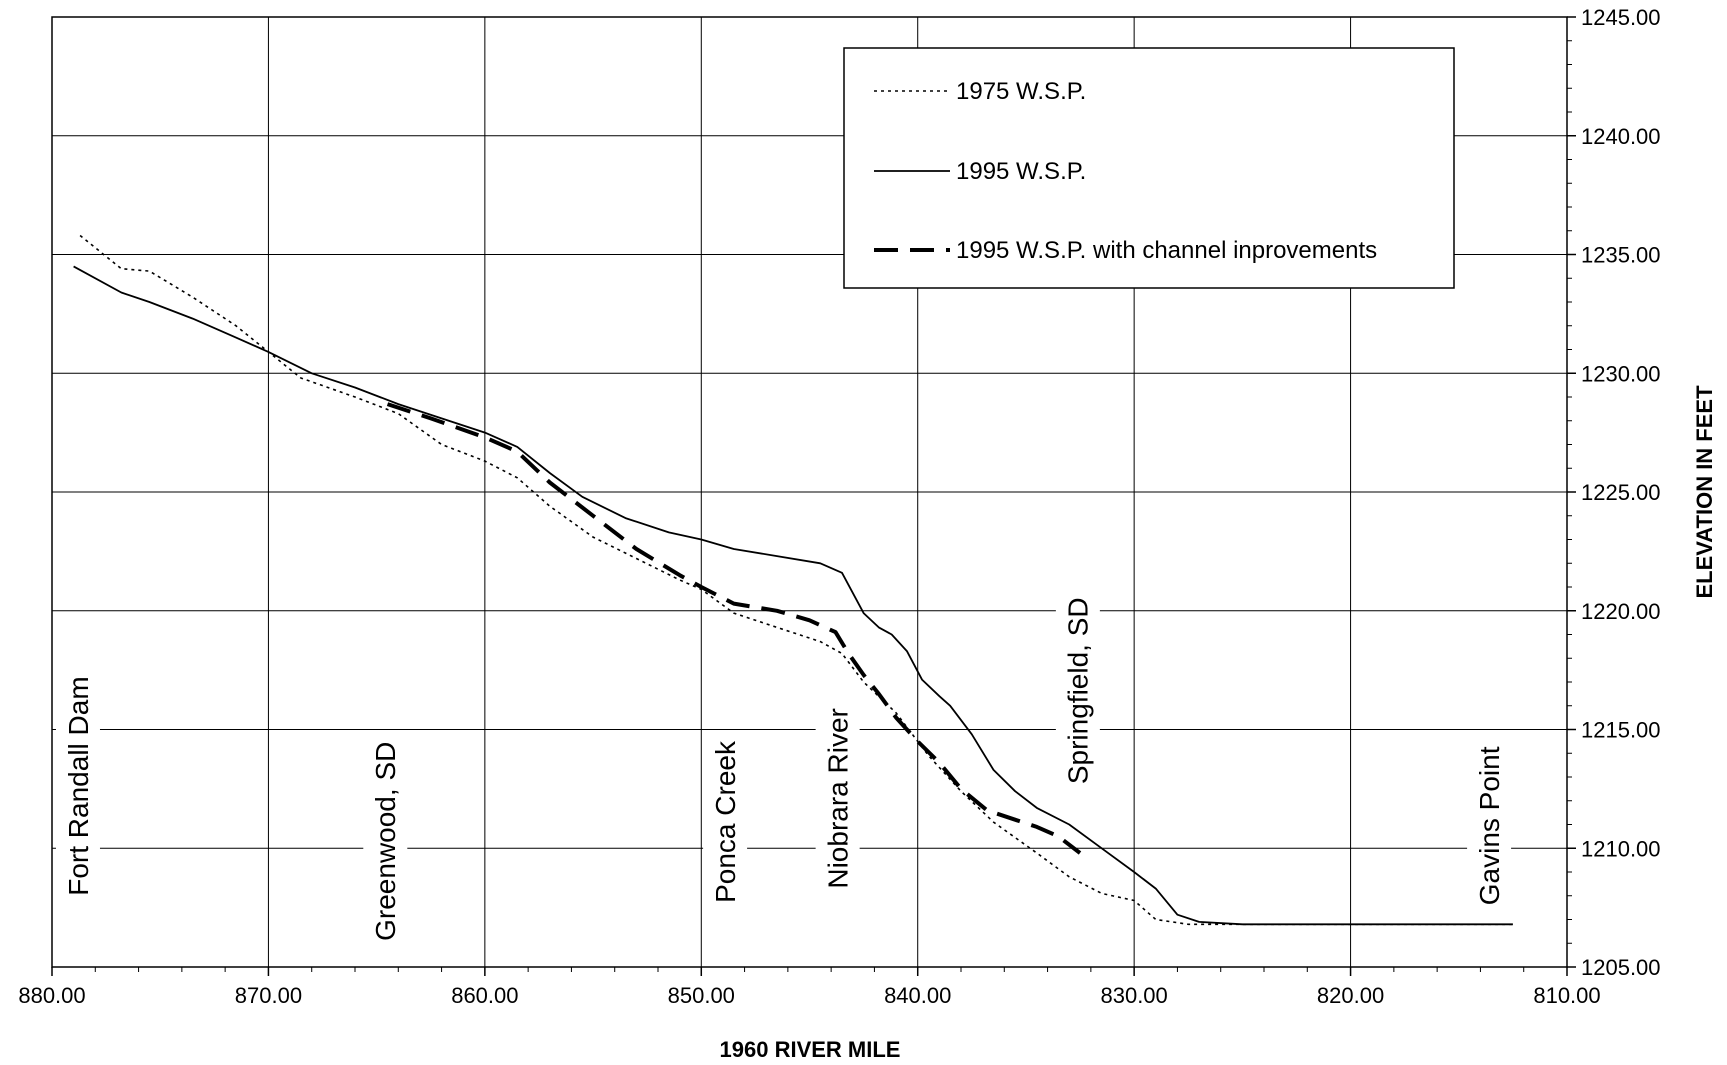 This screenshot has height=1065, width=1727. What do you see at coordinates (484, 995) in the screenshot?
I see `x-tick-label: 860.00` at bounding box center [484, 995].